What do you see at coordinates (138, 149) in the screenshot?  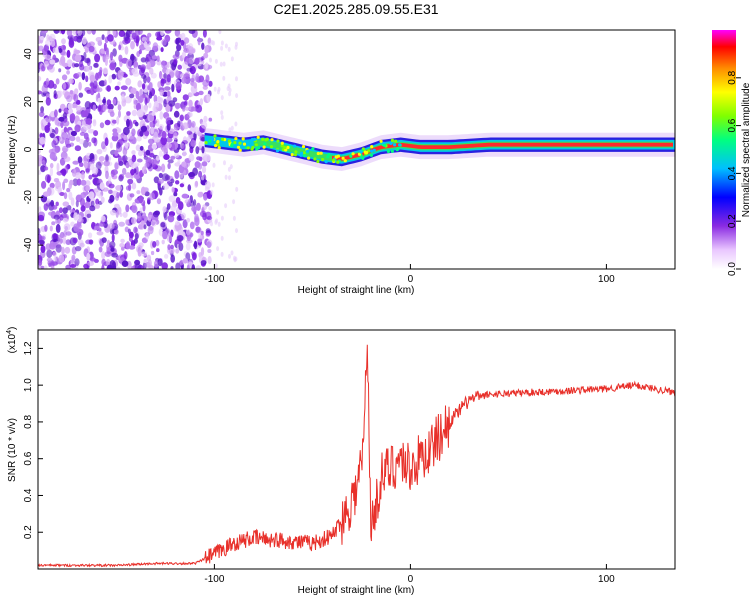 I see `spectrogram-noise` at bounding box center [138, 149].